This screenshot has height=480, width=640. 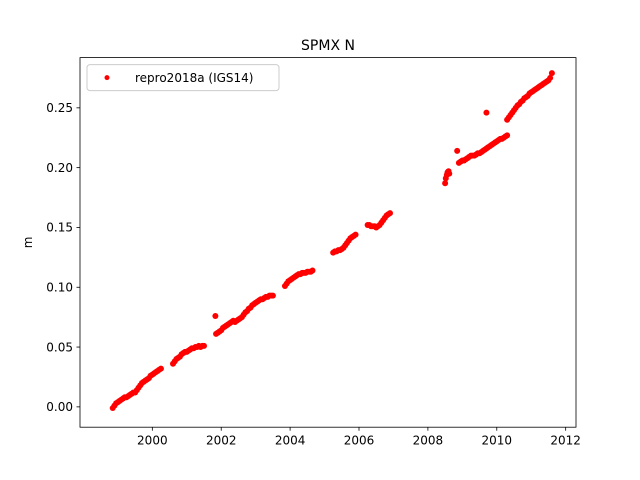 What do you see at coordinates (63, 257) in the screenshot?
I see `y-axis: 0.00 0.05 0.10 0.15 0.20 0.25` at bounding box center [63, 257].